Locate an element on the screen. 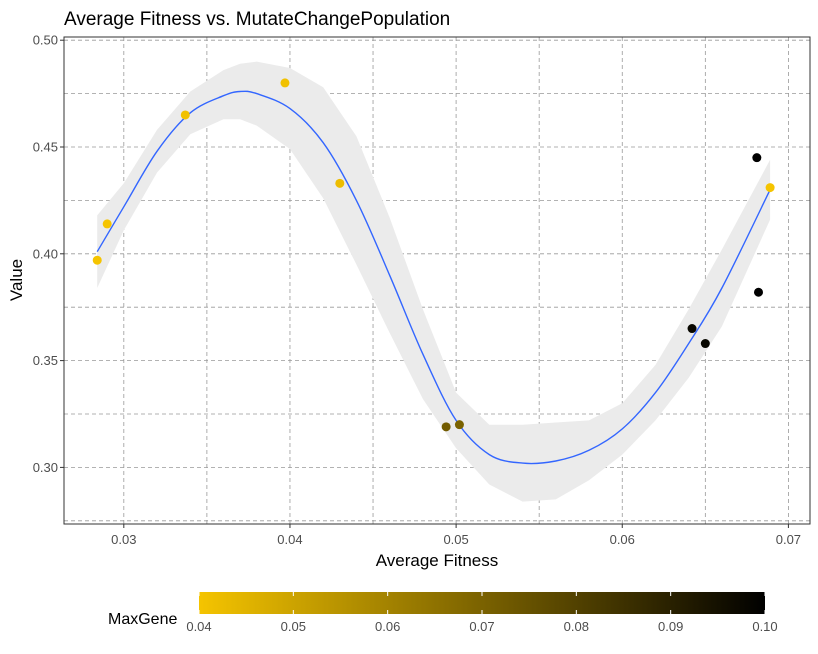 The image size is (818, 654). x-tick-label: 0.03 is located at coordinates (123, 539).